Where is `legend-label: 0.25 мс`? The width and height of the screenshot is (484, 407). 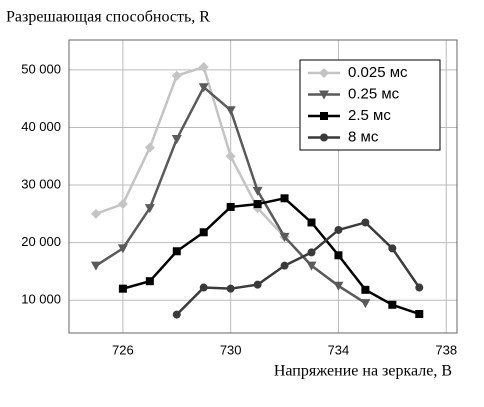 legend-label: 0.25 мс is located at coordinates (374, 93).